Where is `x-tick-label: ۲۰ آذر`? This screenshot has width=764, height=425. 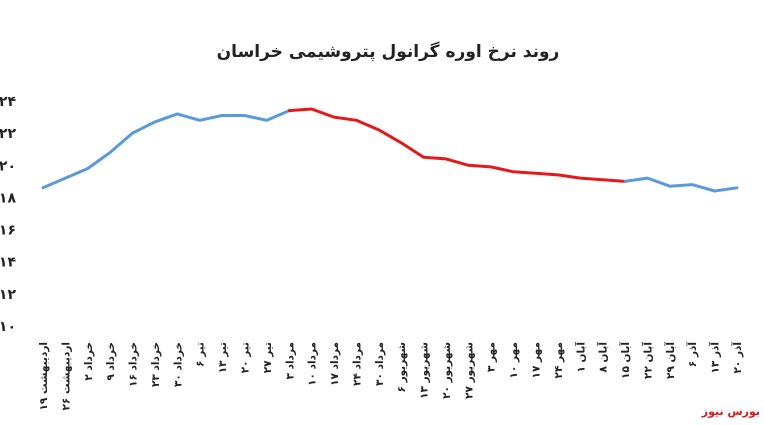
x-tick-label: ۲۰ آذر is located at coordinates (737, 358).